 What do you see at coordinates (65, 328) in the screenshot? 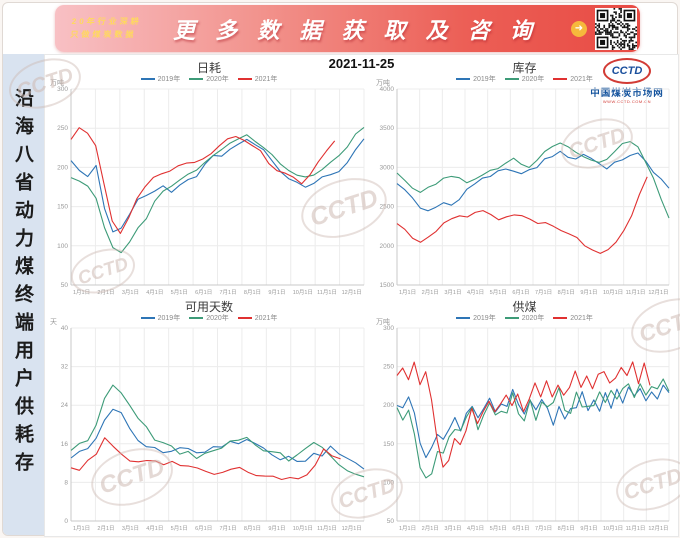
I see `svg-text: 40` at bounding box center [65, 328].